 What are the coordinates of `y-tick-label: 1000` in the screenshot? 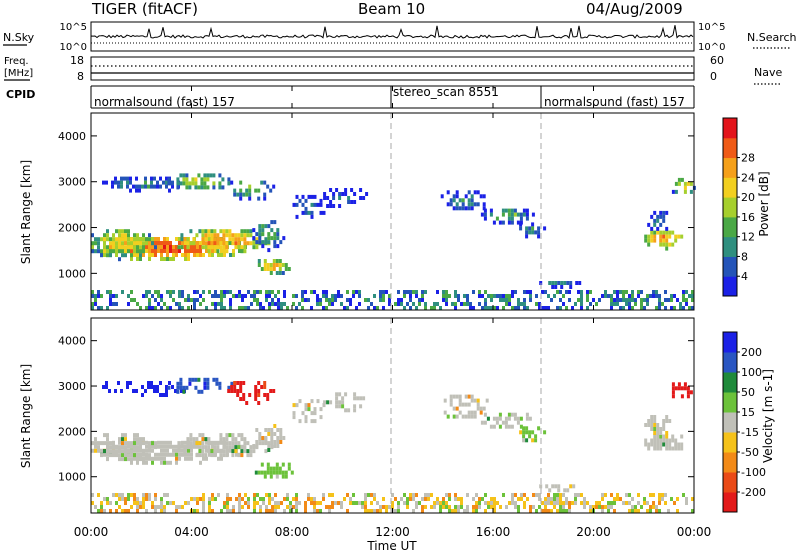 It's located at (72, 273).